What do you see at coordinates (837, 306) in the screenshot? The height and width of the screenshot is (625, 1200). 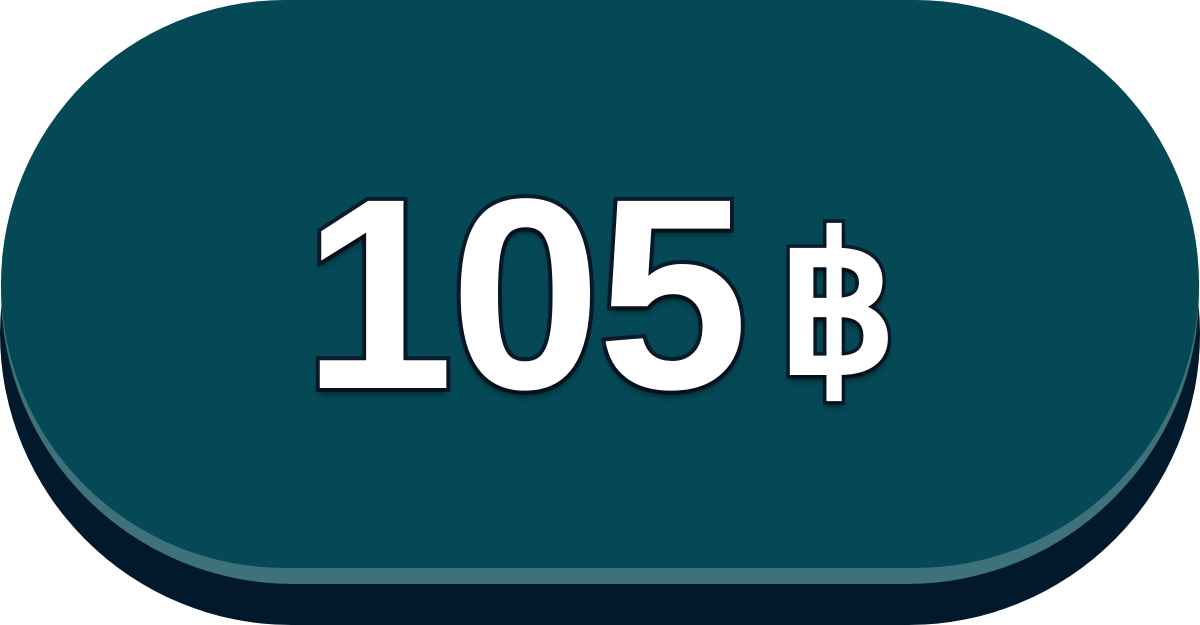 I see `currency-symbol: ฿` at bounding box center [837, 306].